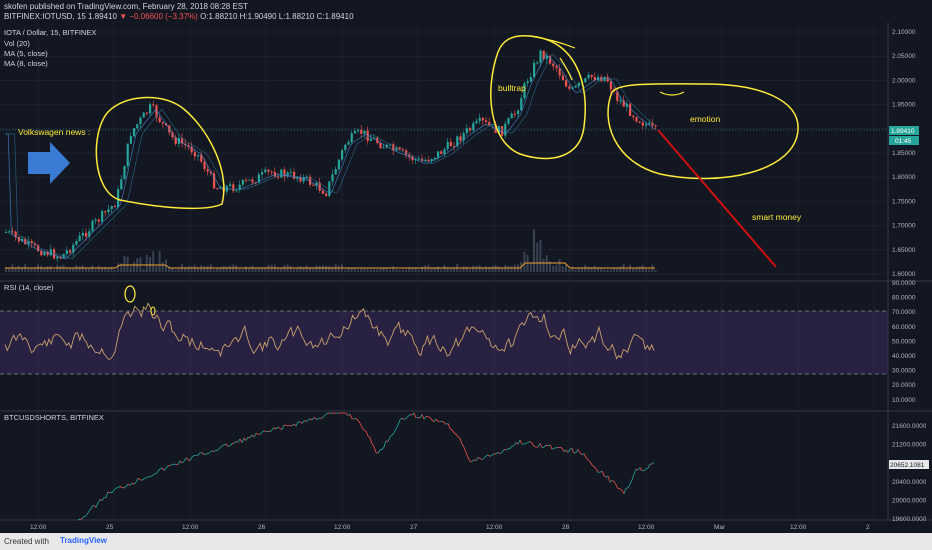 The width and height of the screenshot is (932, 550). Describe the element at coordinates (909, 500) in the screenshot. I see `shorts-tick: 20000.0000` at that location.